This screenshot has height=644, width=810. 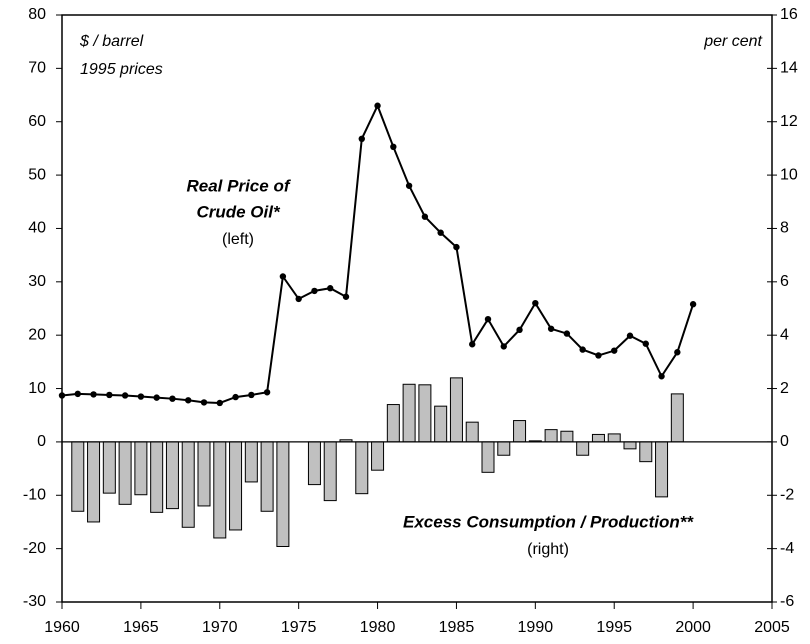 What do you see at coordinates (614, 627) in the screenshot?
I see `x-tick-label: 1995` at bounding box center [614, 627].